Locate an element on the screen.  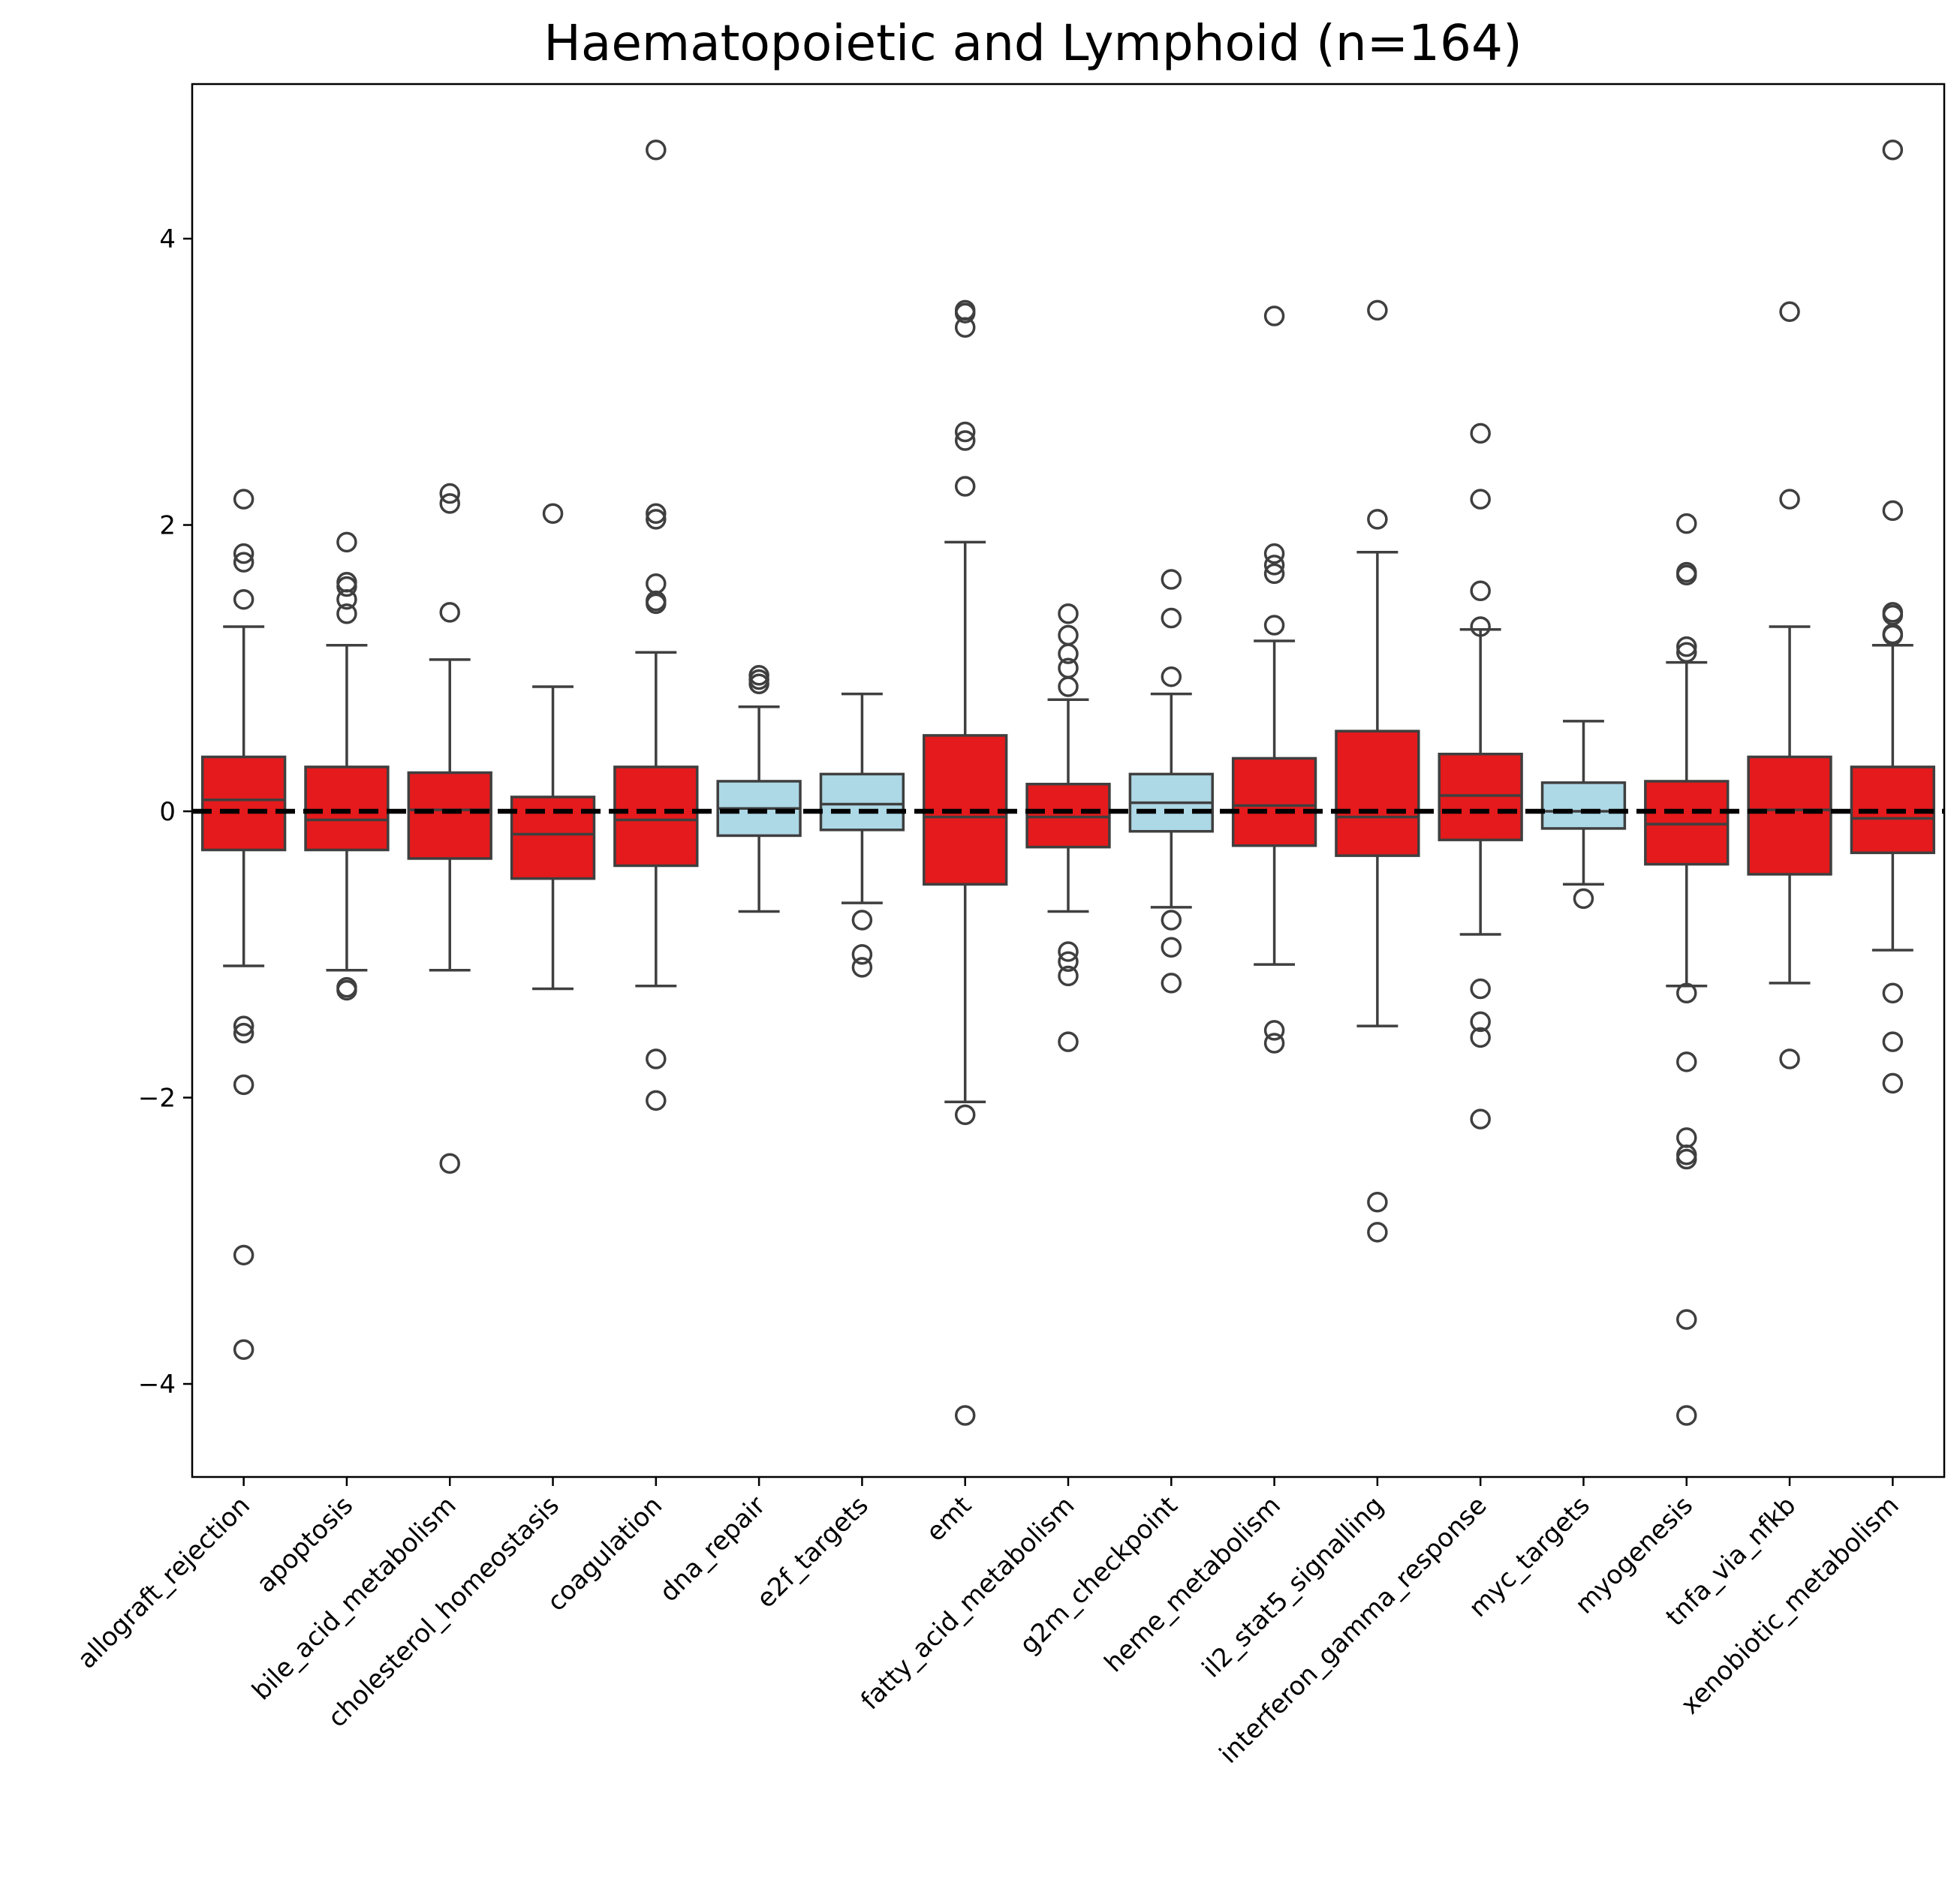
box-group-dna_repair is located at coordinates (759, 789).